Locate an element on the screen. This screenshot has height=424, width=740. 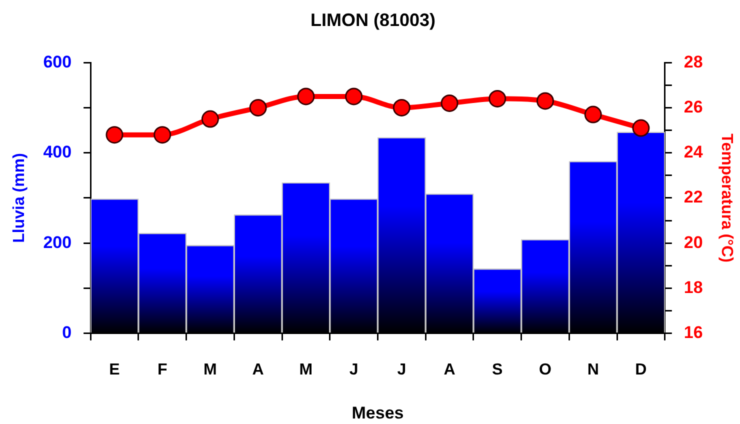
x-tick-label: N is located at coordinates (593, 369).